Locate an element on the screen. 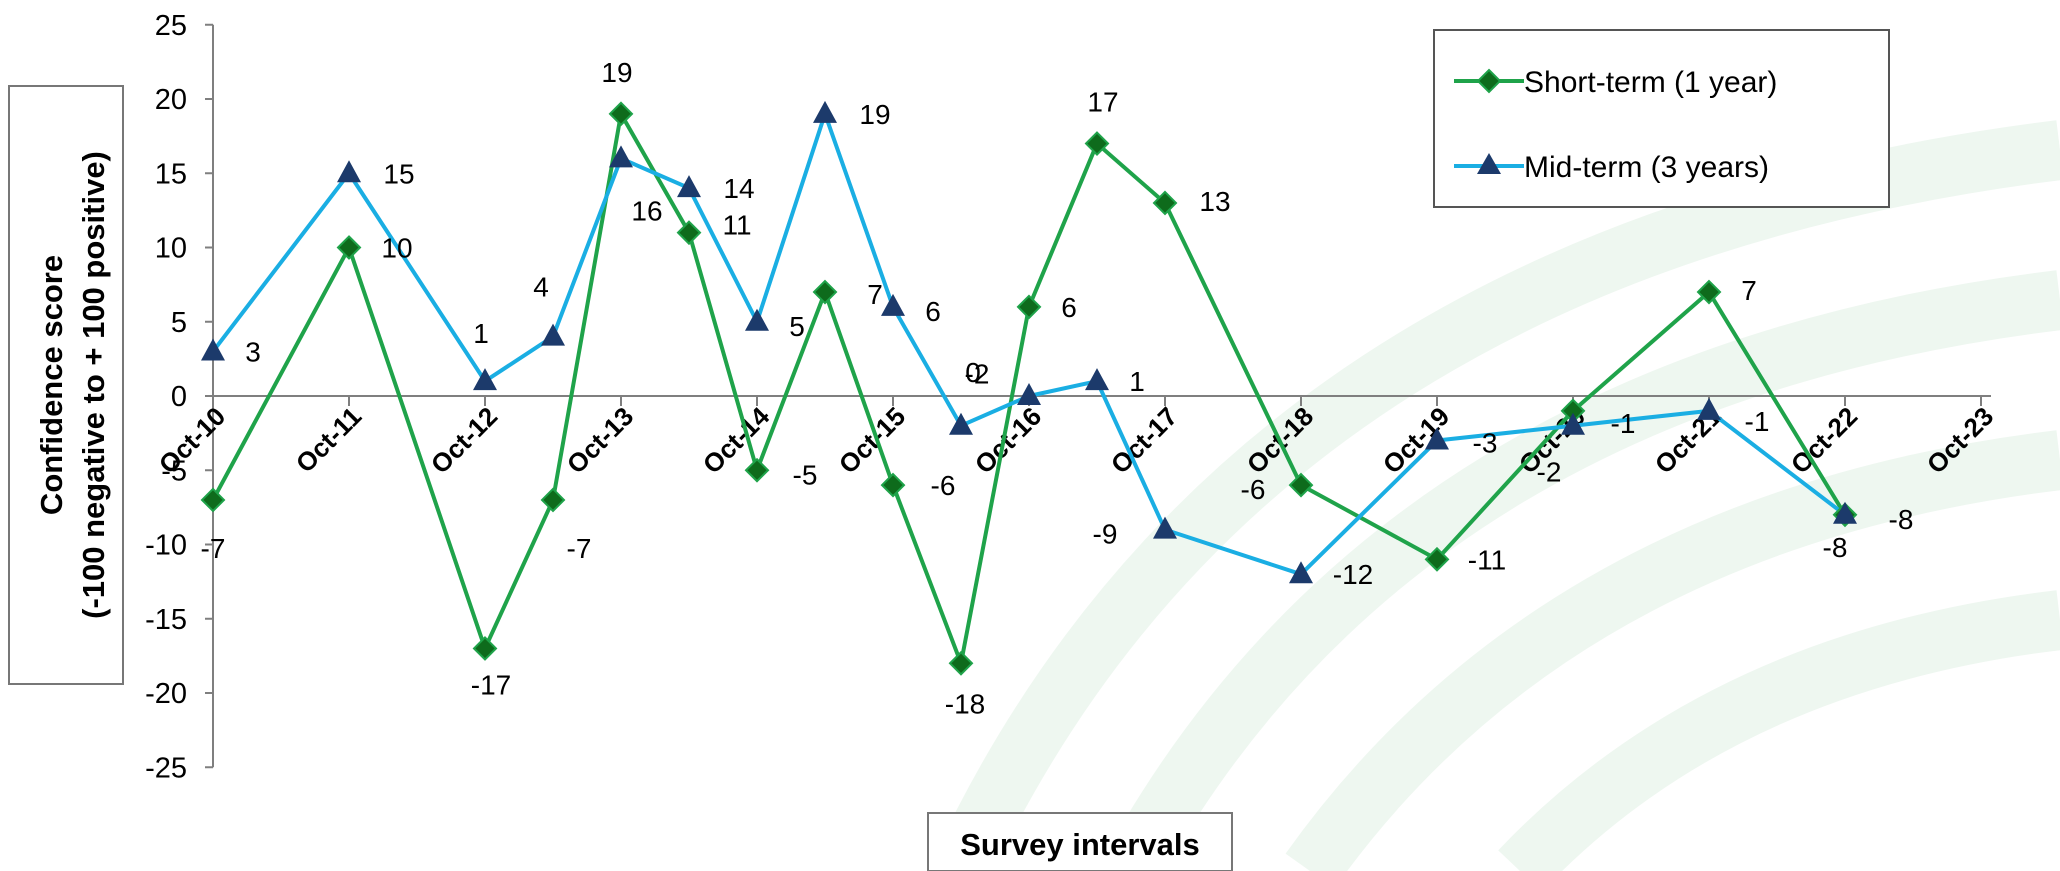  y-tick-label: -25 is located at coordinates (166, 768).